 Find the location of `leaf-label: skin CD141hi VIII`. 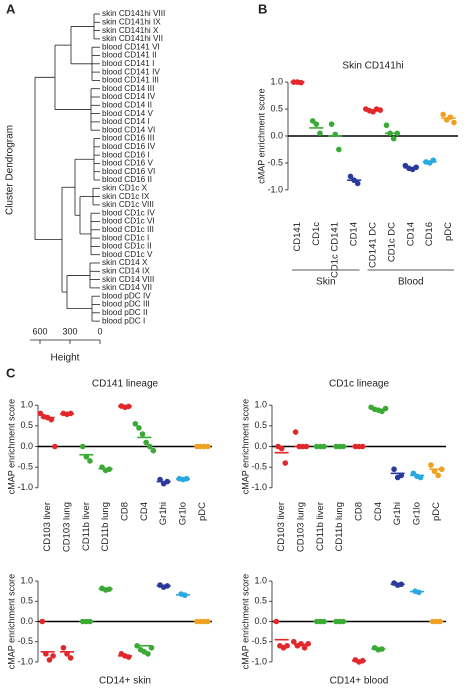

leaf-label: skin CD141hi VIII is located at coordinates (133, 13).